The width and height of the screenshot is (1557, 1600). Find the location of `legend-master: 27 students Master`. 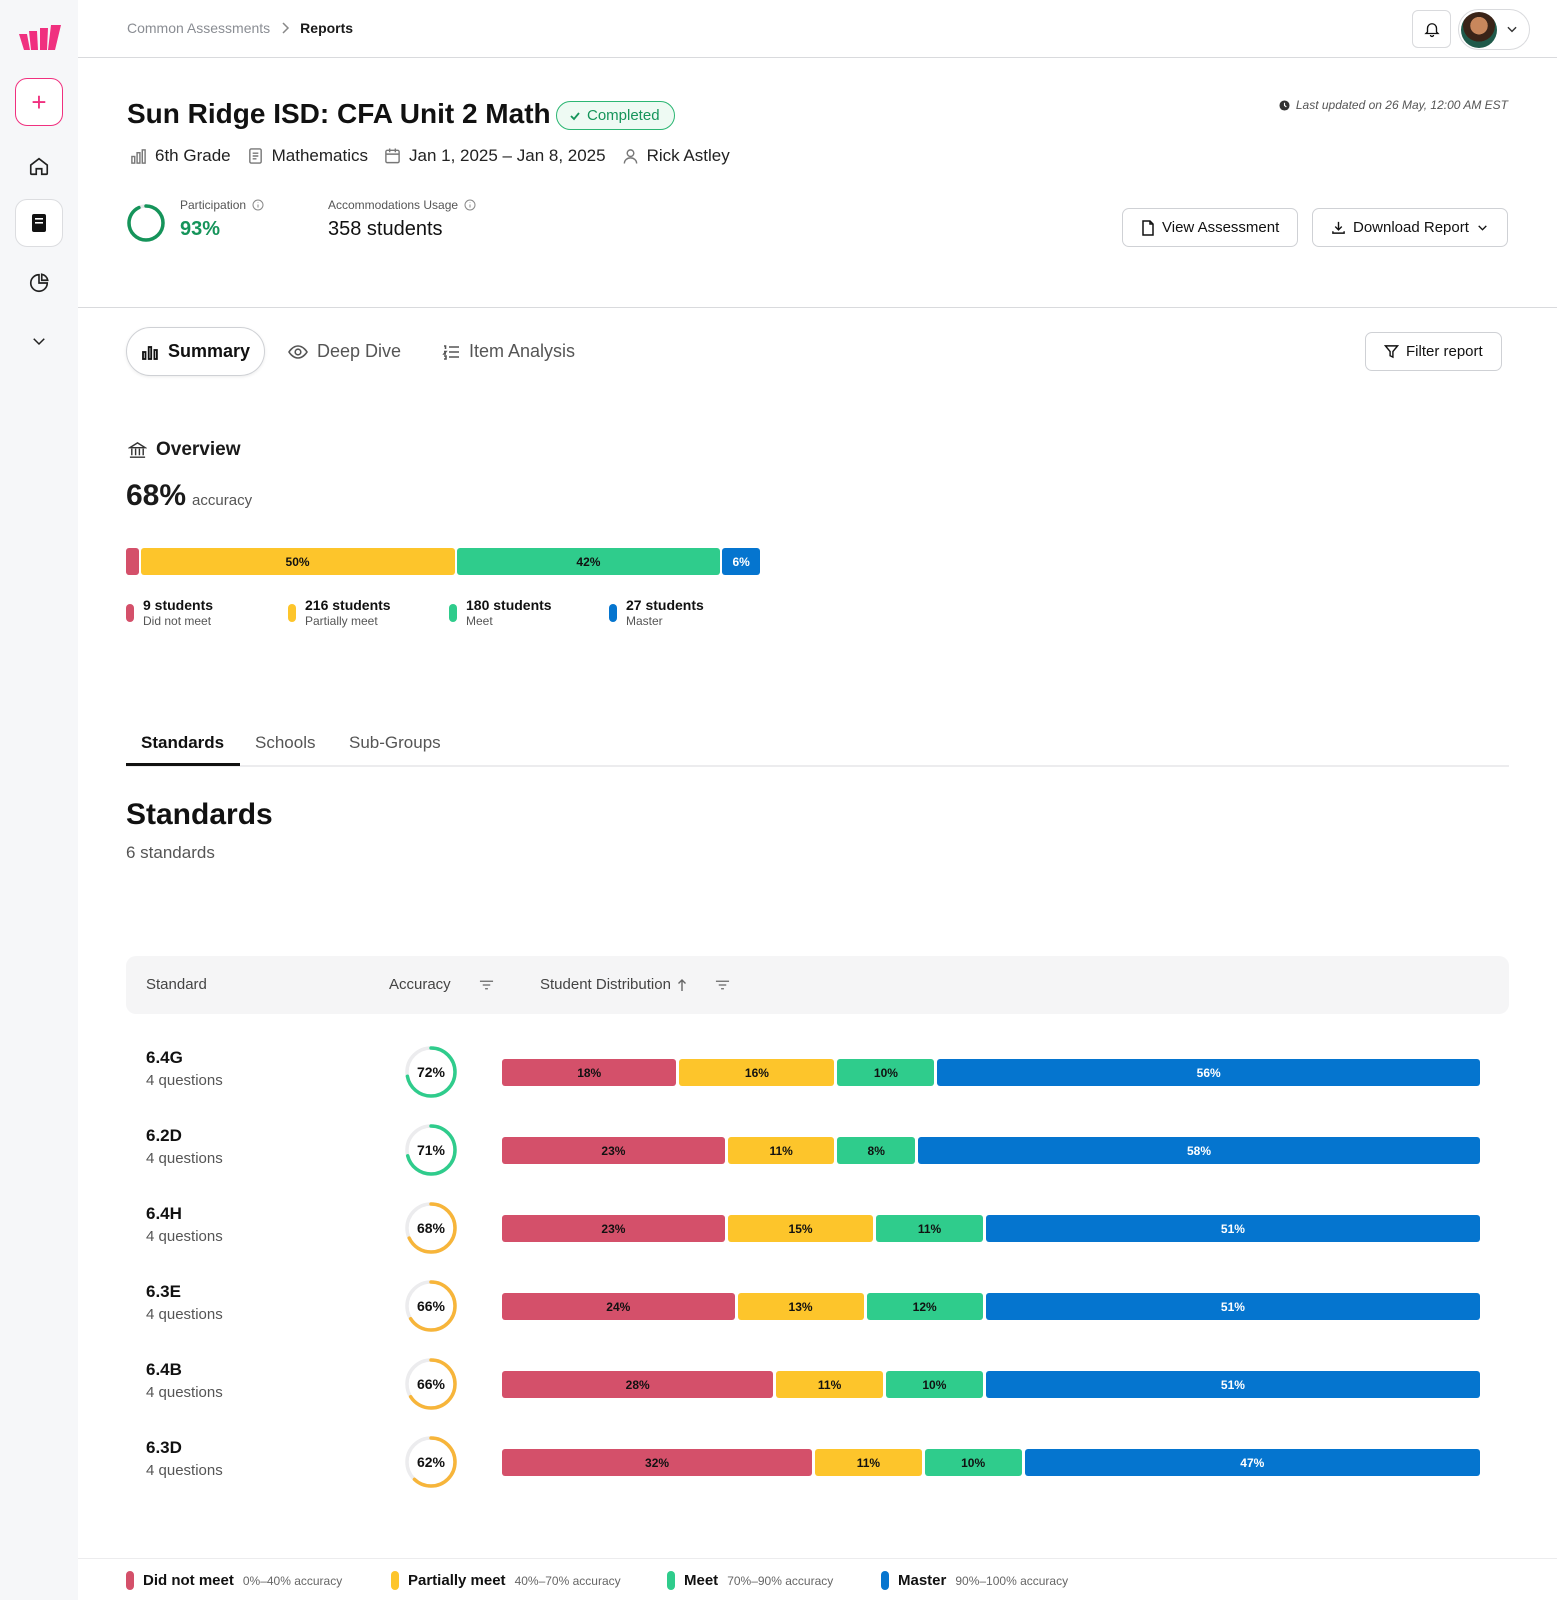

legend-master: 27 students Master is located at coordinates (656, 612).